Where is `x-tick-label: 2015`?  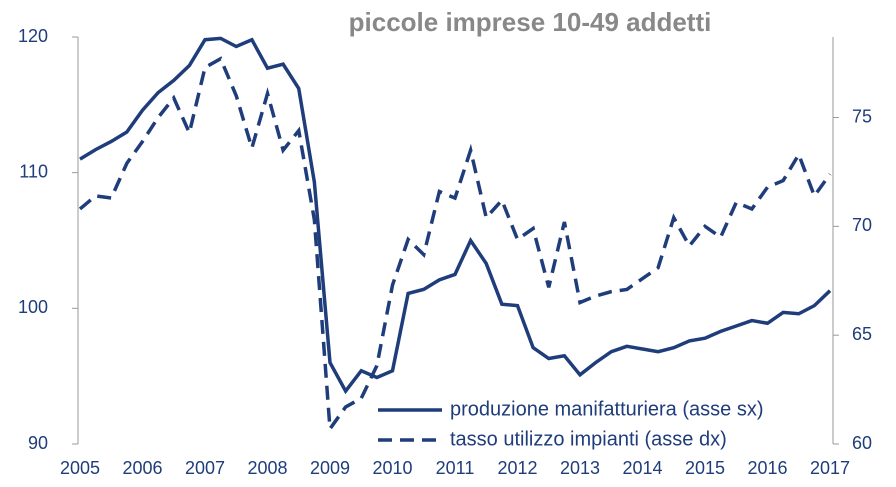 x-tick-label: 2015 is located at coordinates (705, 468).